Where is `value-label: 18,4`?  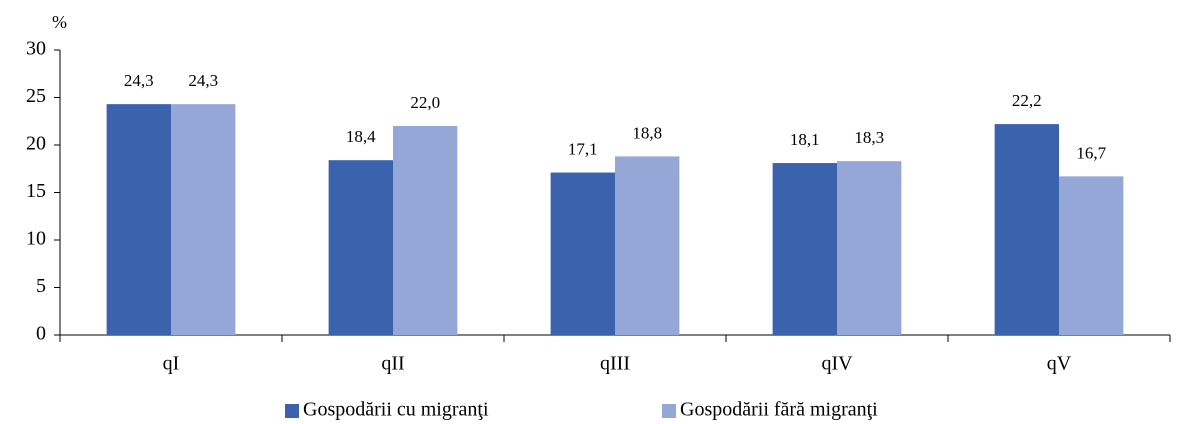
value-label: 18,4 is located at coordinates (361, 136).